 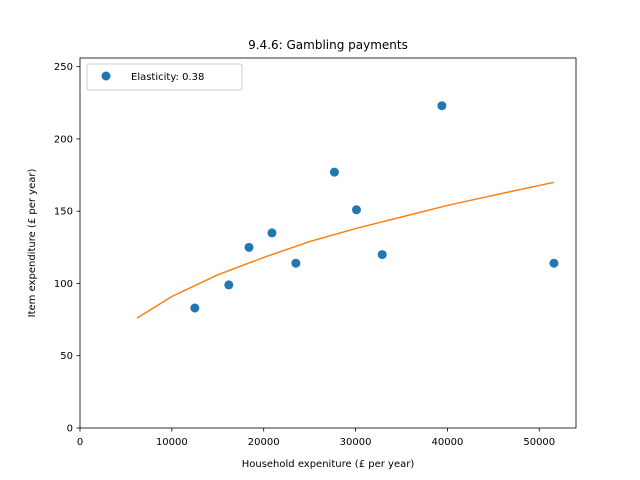 I want to click on legend-marker, so click(x=106, y=76).